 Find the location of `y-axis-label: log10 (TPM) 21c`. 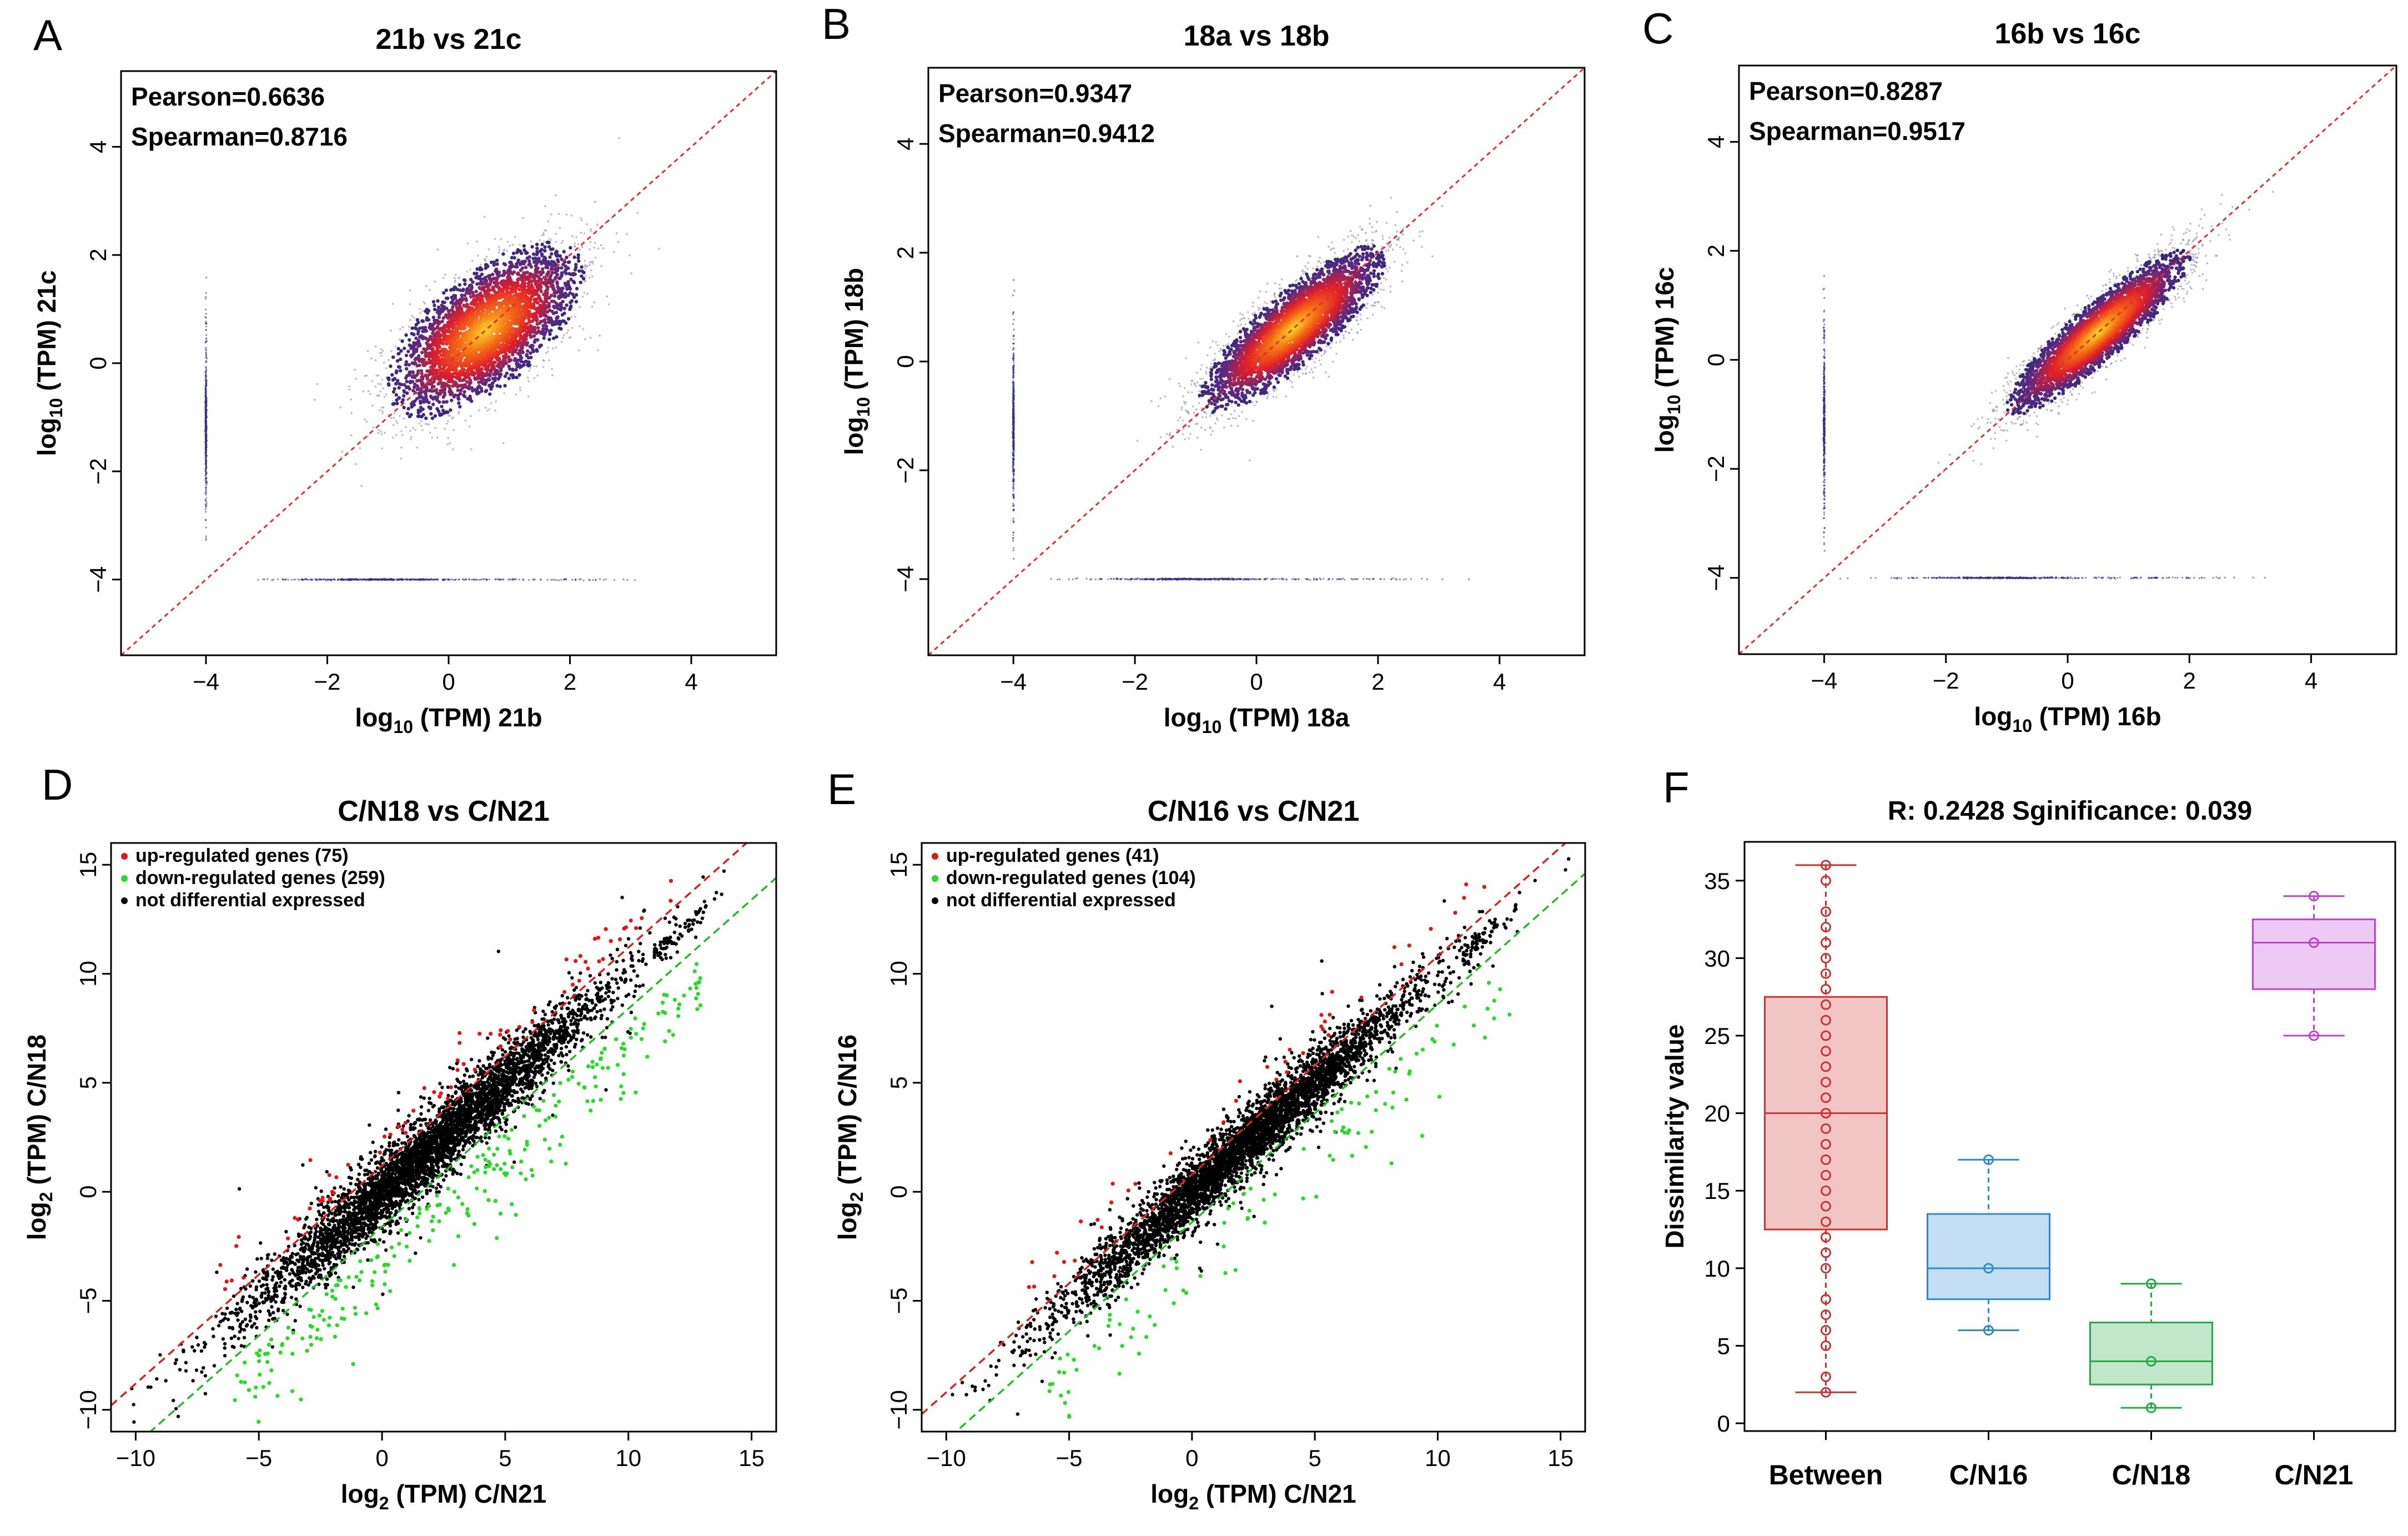

y-axis-label: log10 (TPM) 21c is located at coordinates (49, 363).